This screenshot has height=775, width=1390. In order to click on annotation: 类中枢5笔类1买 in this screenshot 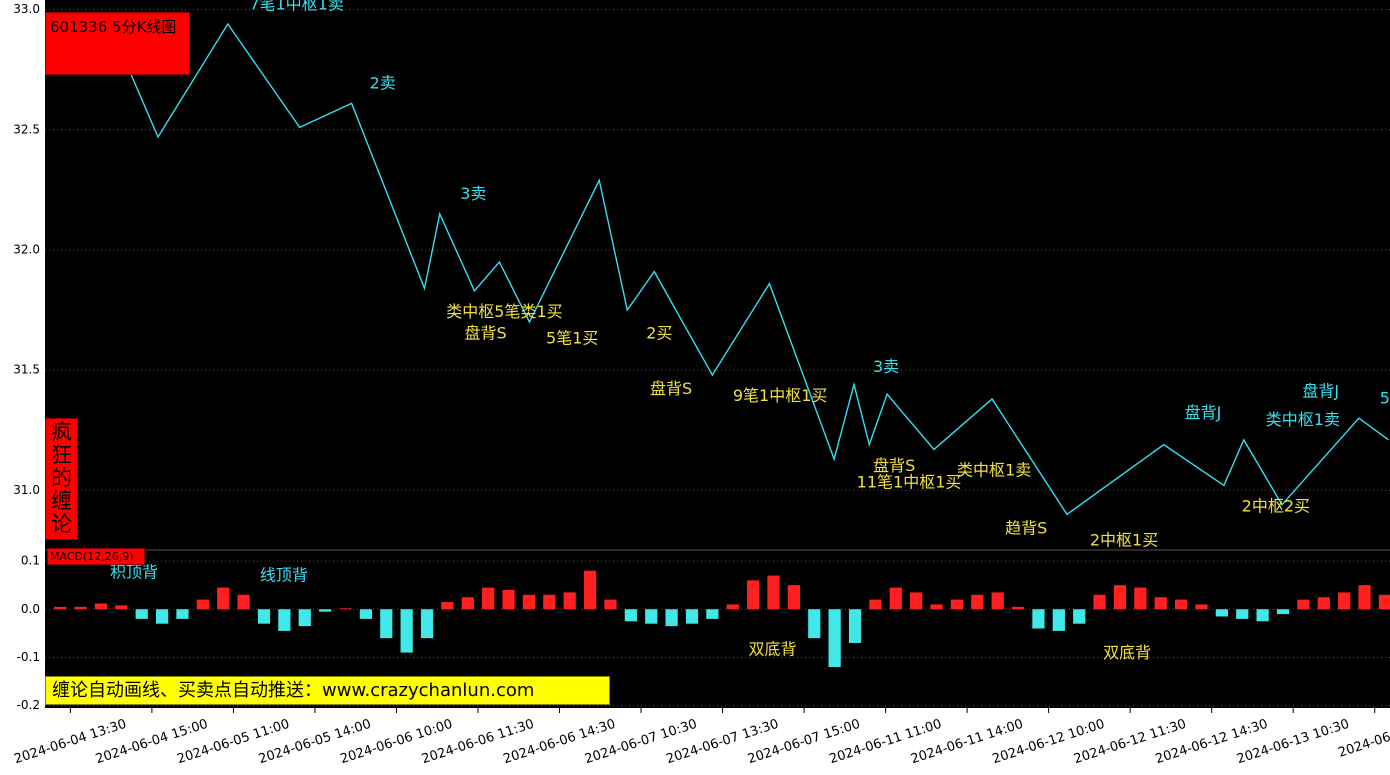, I will do `click(504, 311)`.